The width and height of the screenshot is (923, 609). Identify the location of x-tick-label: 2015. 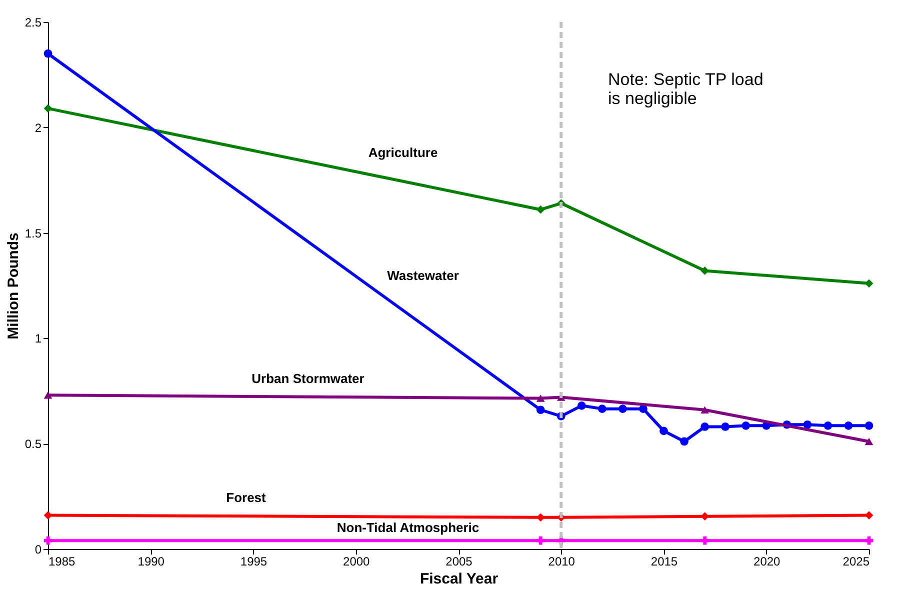
(664, 561).